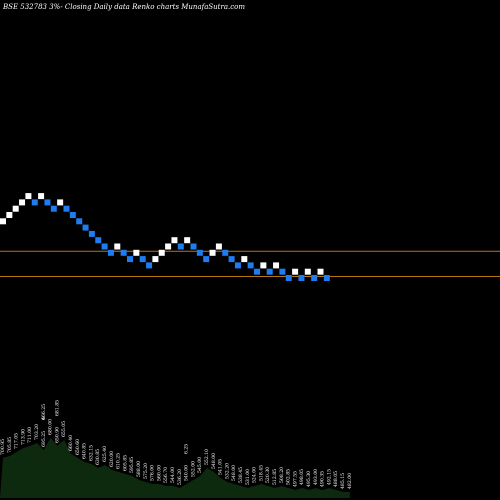 This screenshot has width=500, height=500. I want to click on volume-label: 518.45, so click(261, 473).